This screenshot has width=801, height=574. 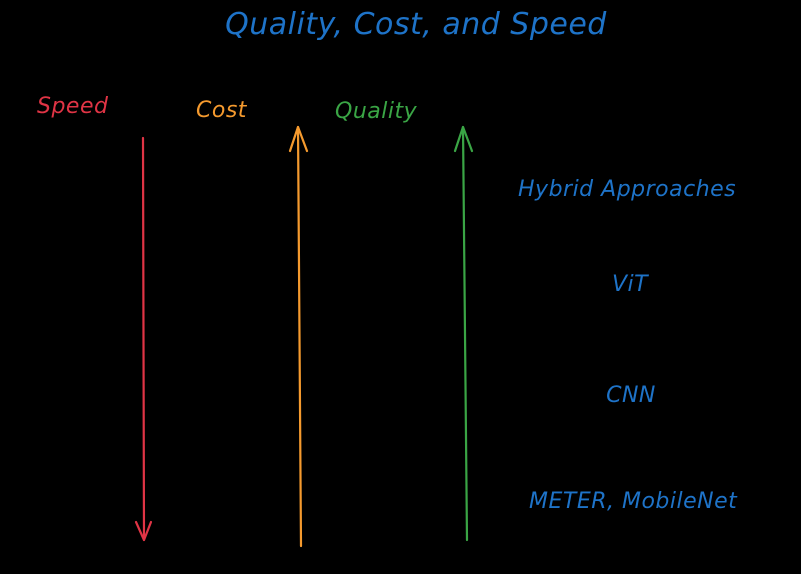 What do you see at coordinates (630, 284) in the screenshot?
I see `model-label-vit: ViT` at bounding box center [630, 284].